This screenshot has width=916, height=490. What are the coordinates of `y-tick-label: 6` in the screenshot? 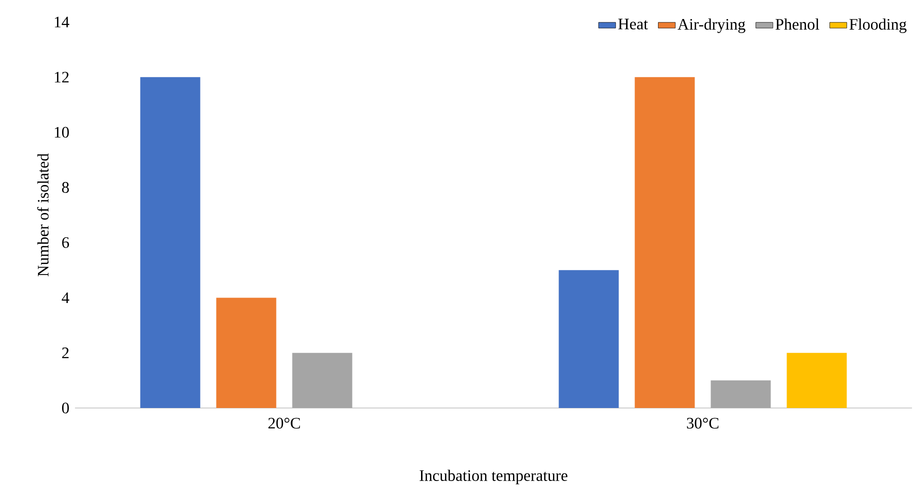 It's located at (65, 242).